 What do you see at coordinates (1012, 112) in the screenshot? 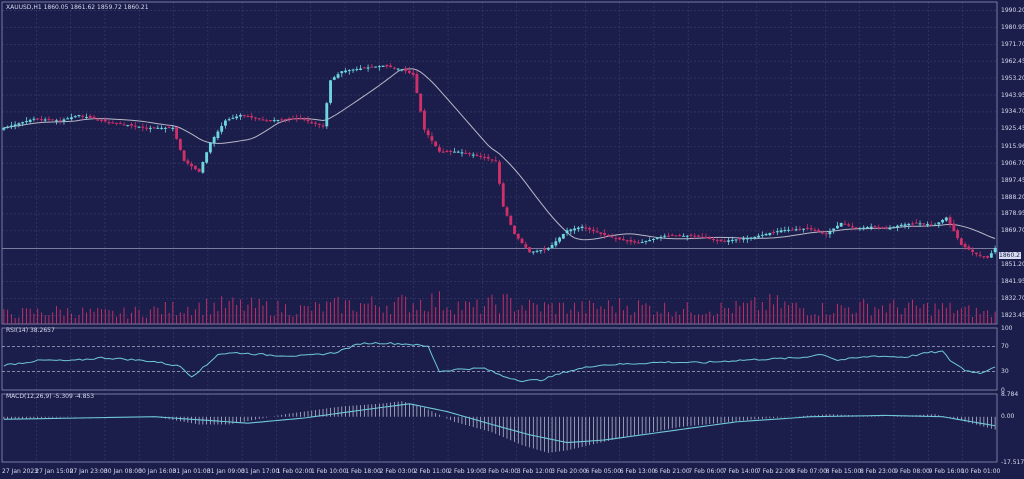
I see `price-tick-label: 1934.70` at bounding box center [1012, 112].